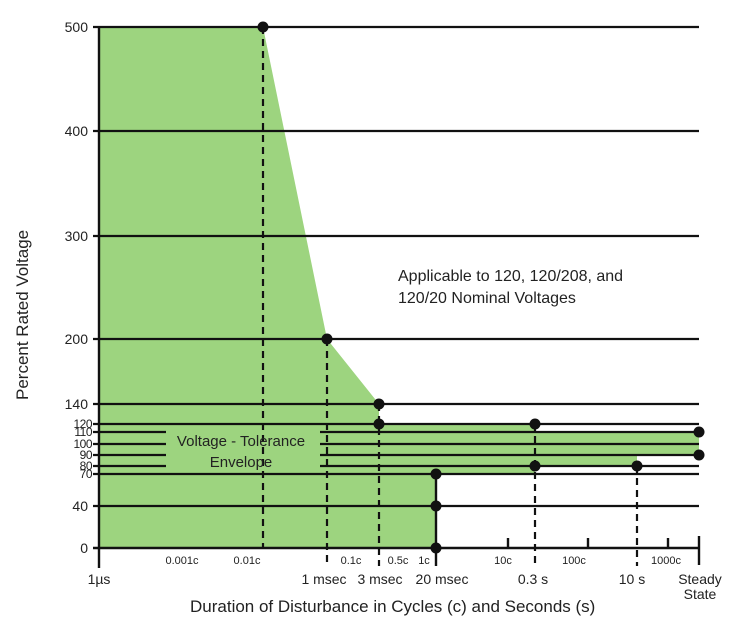  I want to click on envelope-line2: Envelope, so click(241, 462).